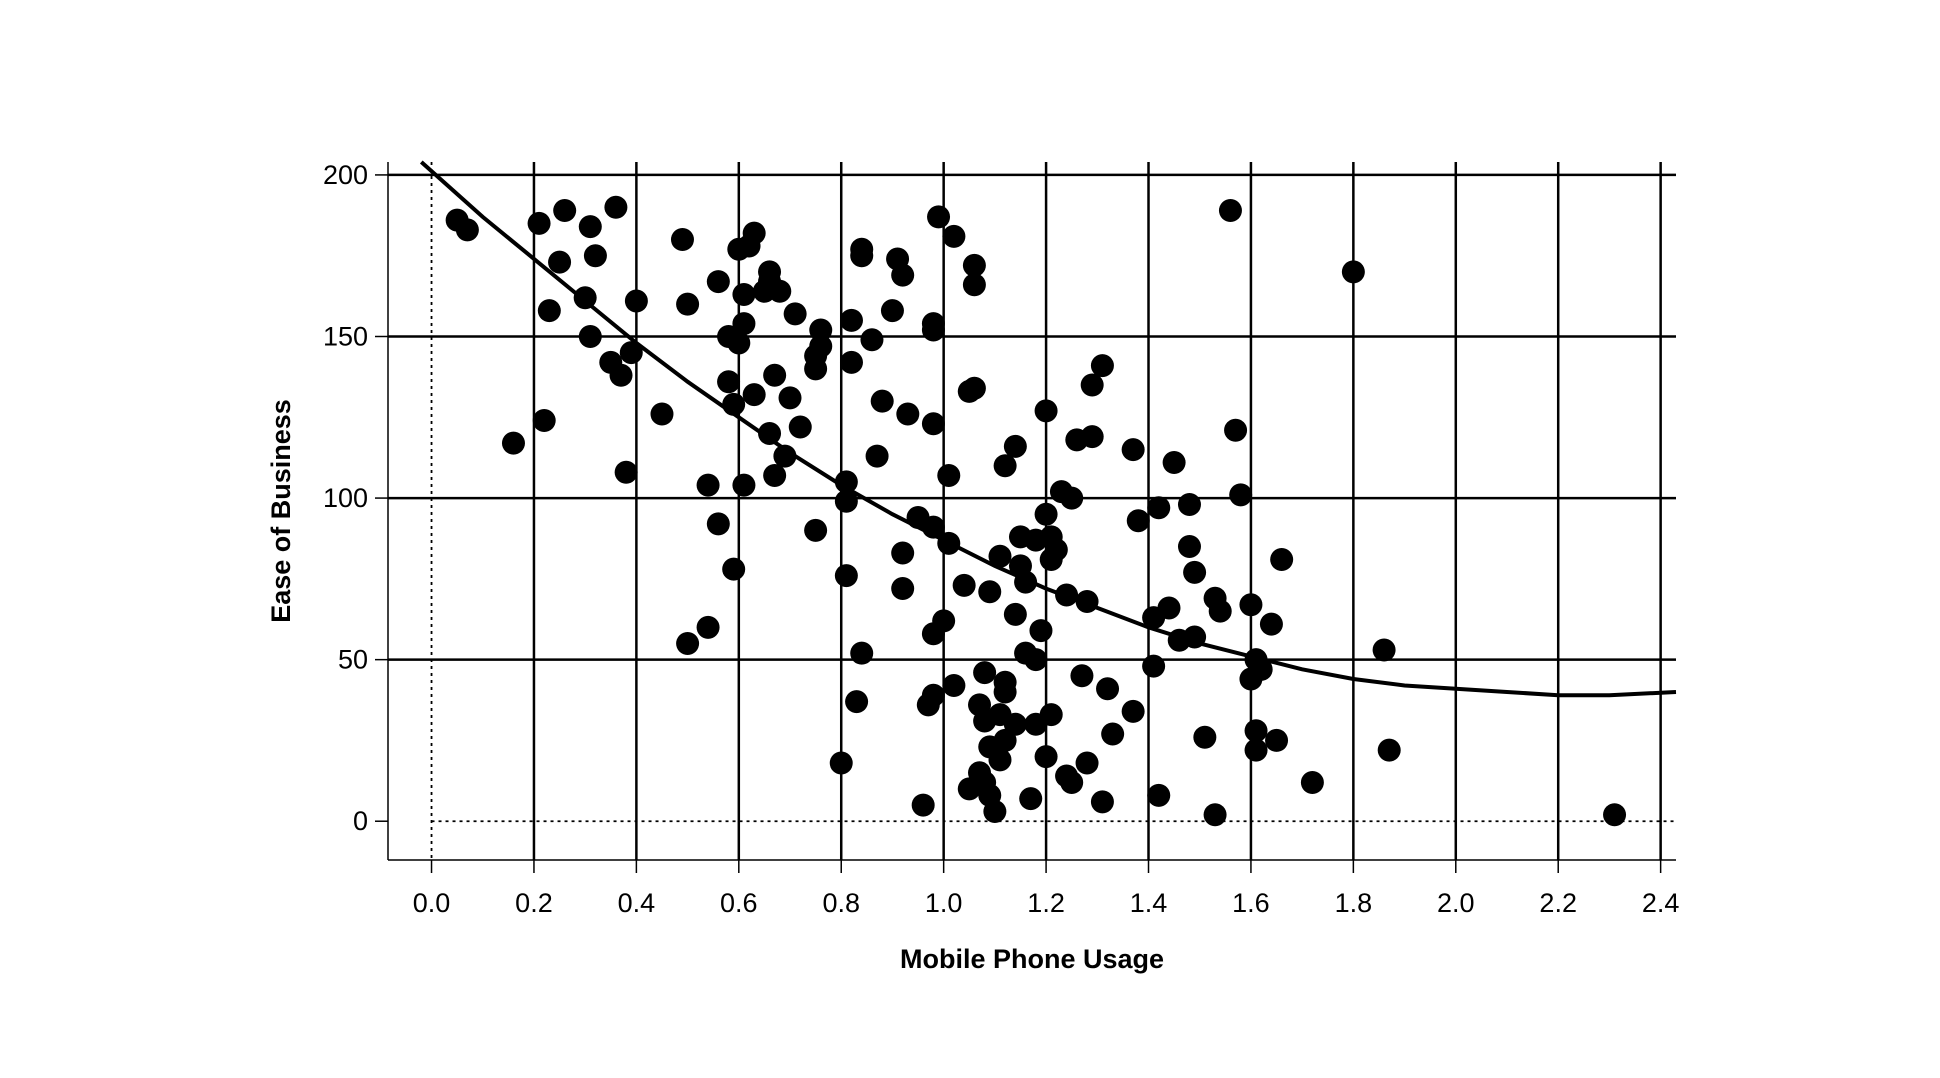 The image size is (1940, 1078). I want to click on y-tick-label-3: 150, so click(345, 337).